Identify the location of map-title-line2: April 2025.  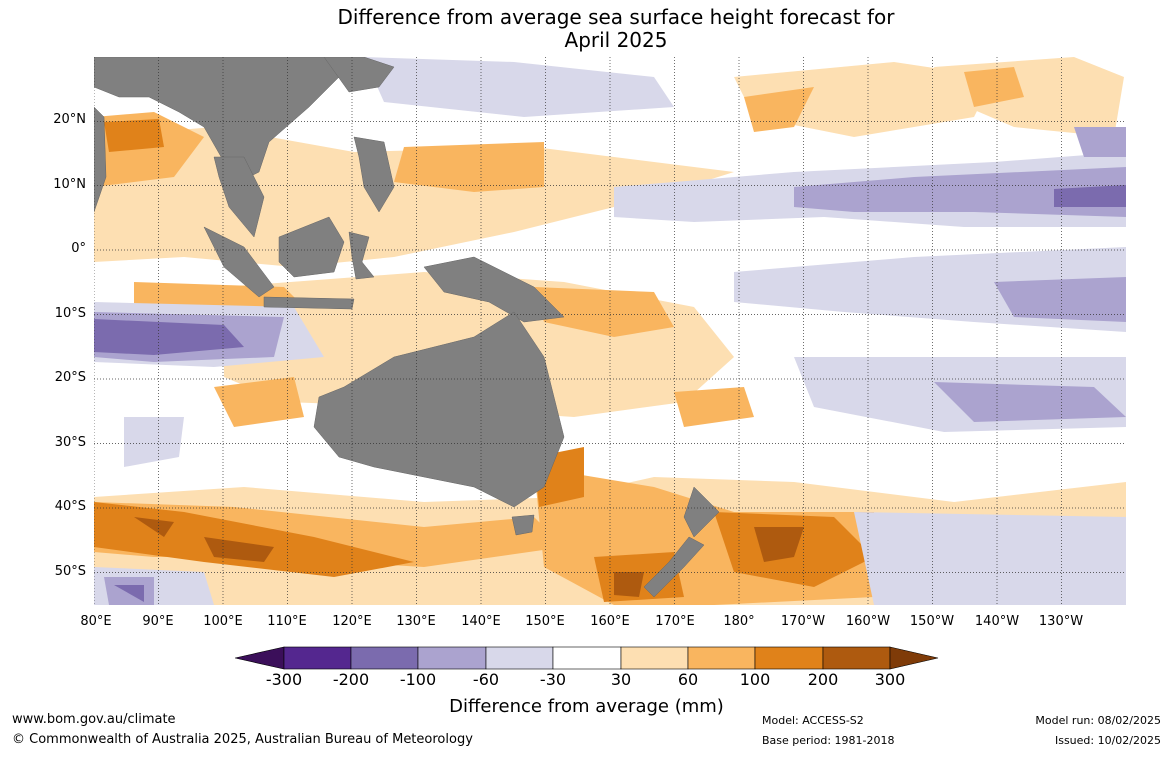
(616, 40).